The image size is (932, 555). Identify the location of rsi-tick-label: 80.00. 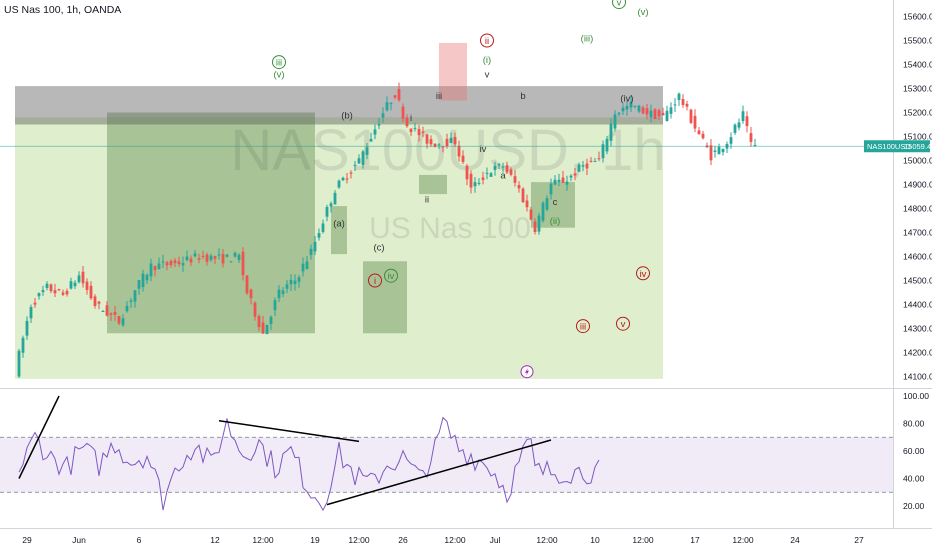
(914, 424).